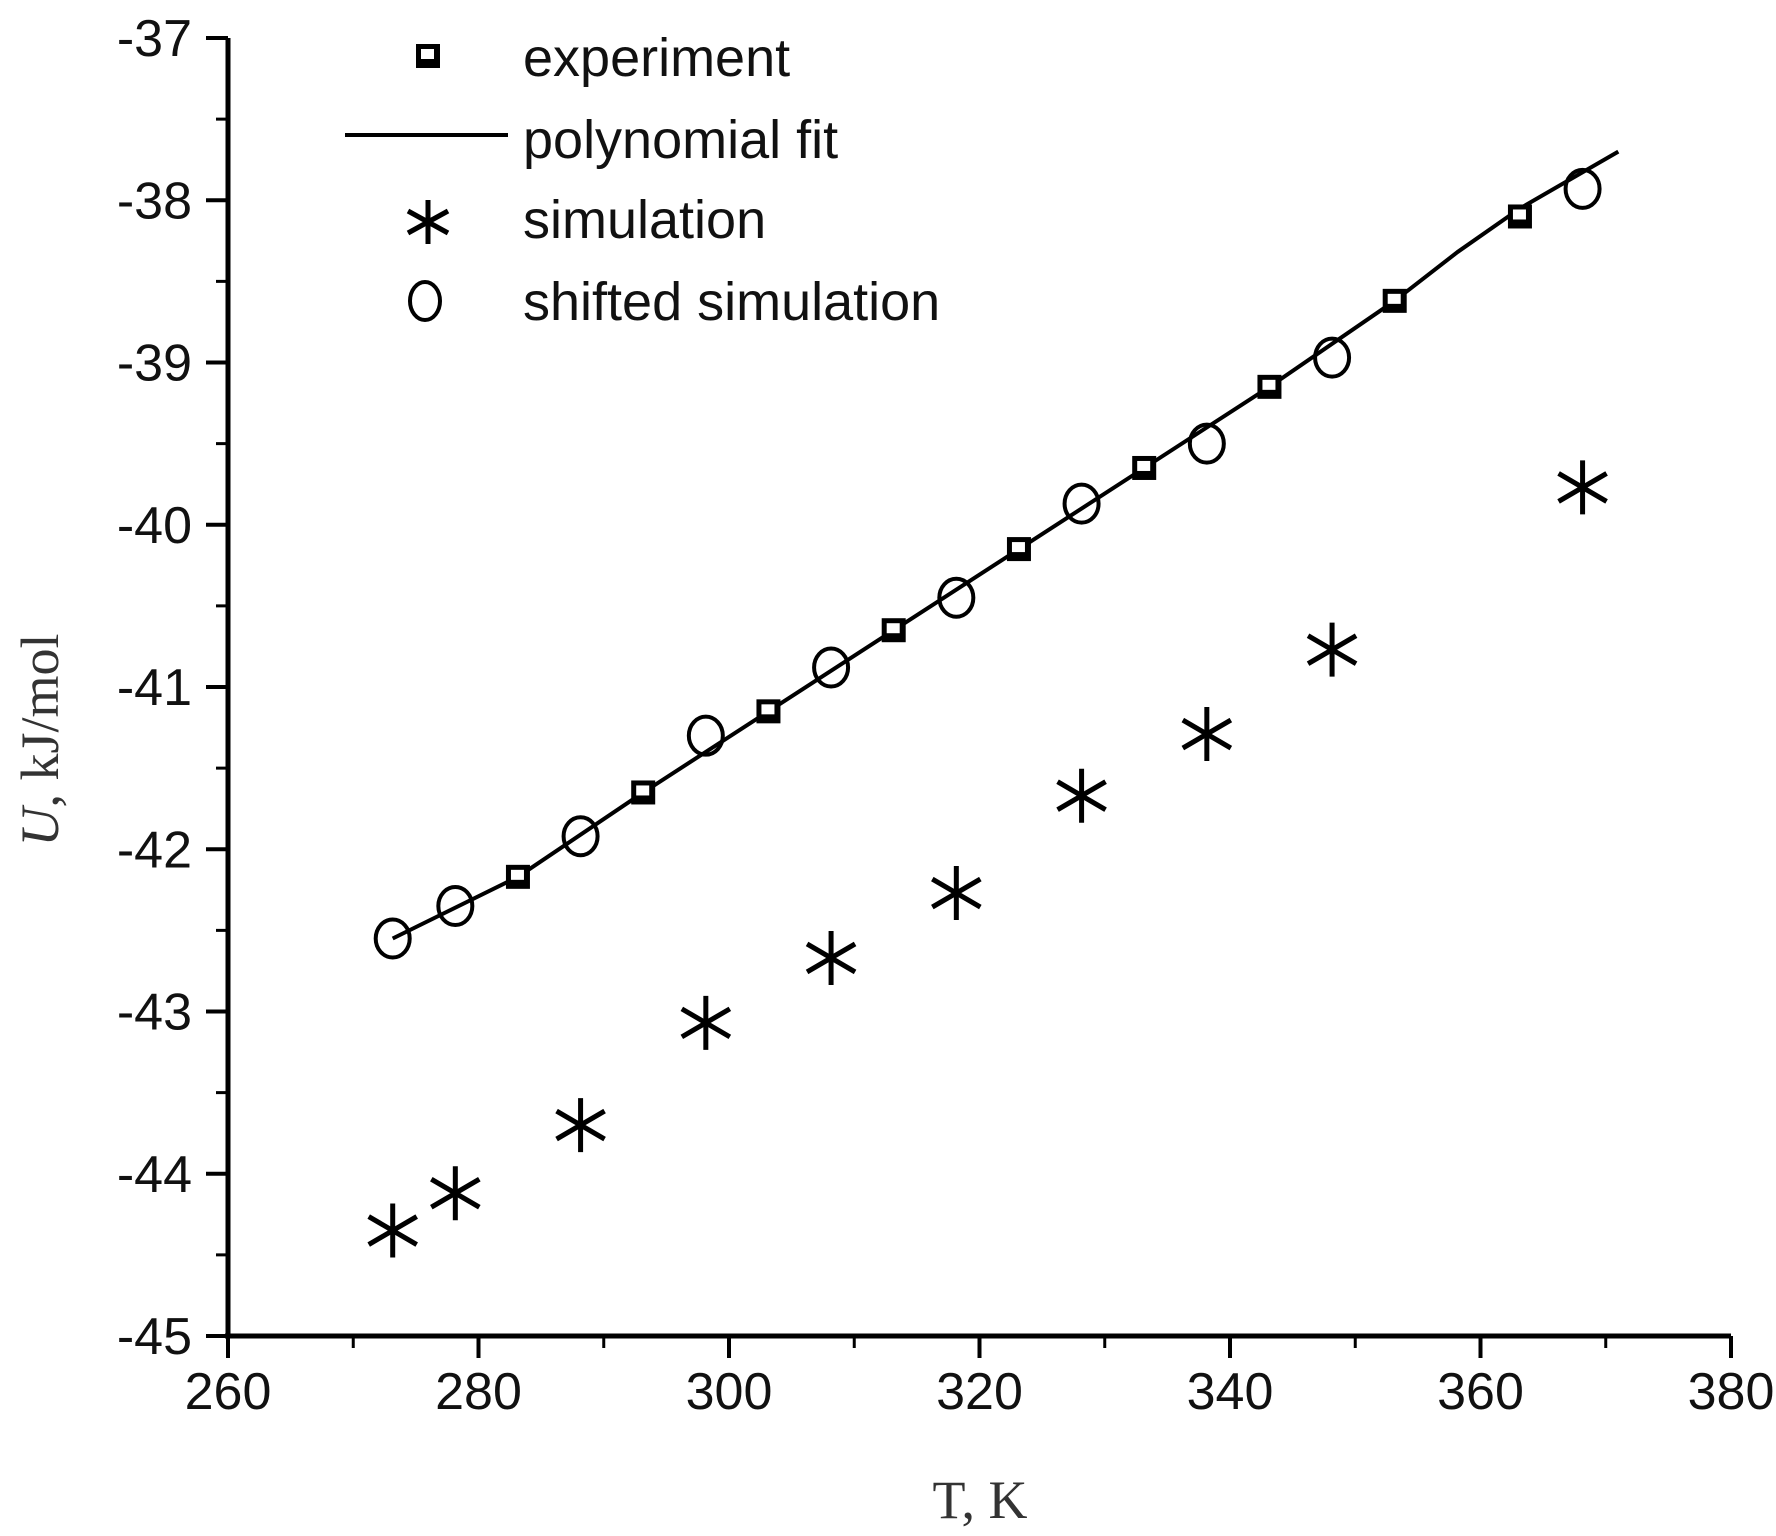  I want to click on legend-circle-marker, so click(425, 301).